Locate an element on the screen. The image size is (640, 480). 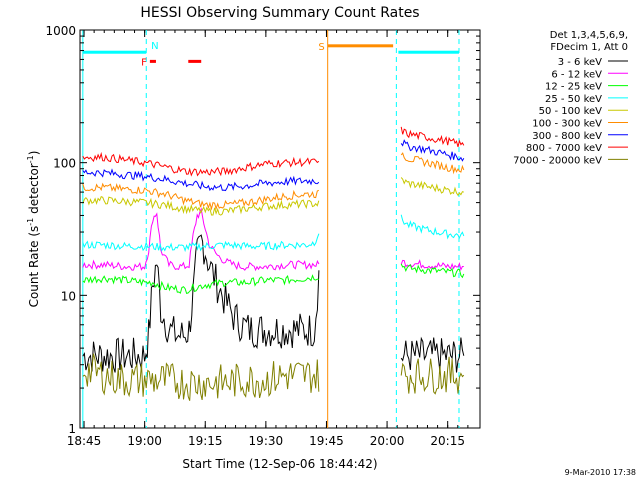
series-line-3-a is located at coordinates (201, 243).